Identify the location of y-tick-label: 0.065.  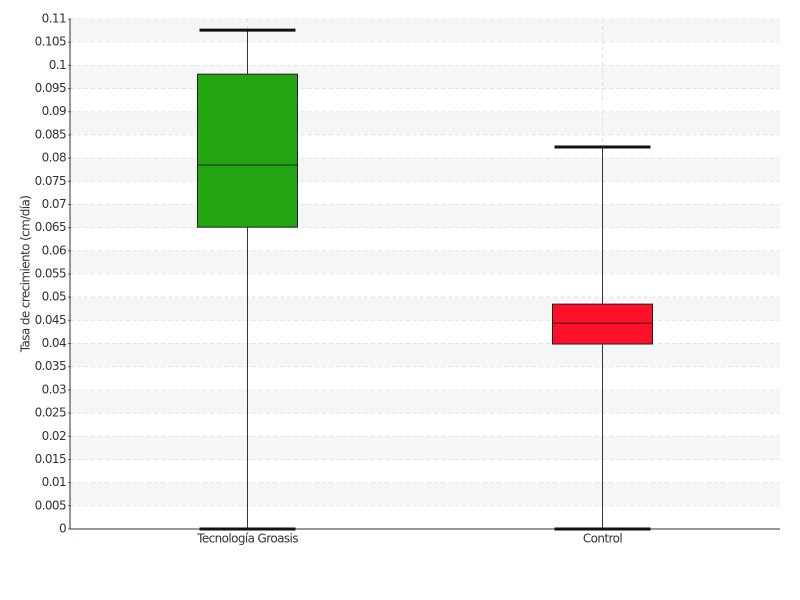
(50, 227).